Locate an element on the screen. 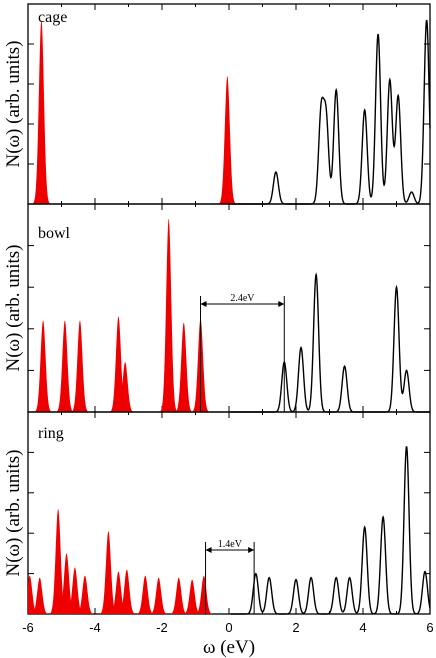 The width and height of the screenshot is (436, 658). x-tick-labels: -6 -4 -2 0 2 4 6 is located at coordinates (227, 627).